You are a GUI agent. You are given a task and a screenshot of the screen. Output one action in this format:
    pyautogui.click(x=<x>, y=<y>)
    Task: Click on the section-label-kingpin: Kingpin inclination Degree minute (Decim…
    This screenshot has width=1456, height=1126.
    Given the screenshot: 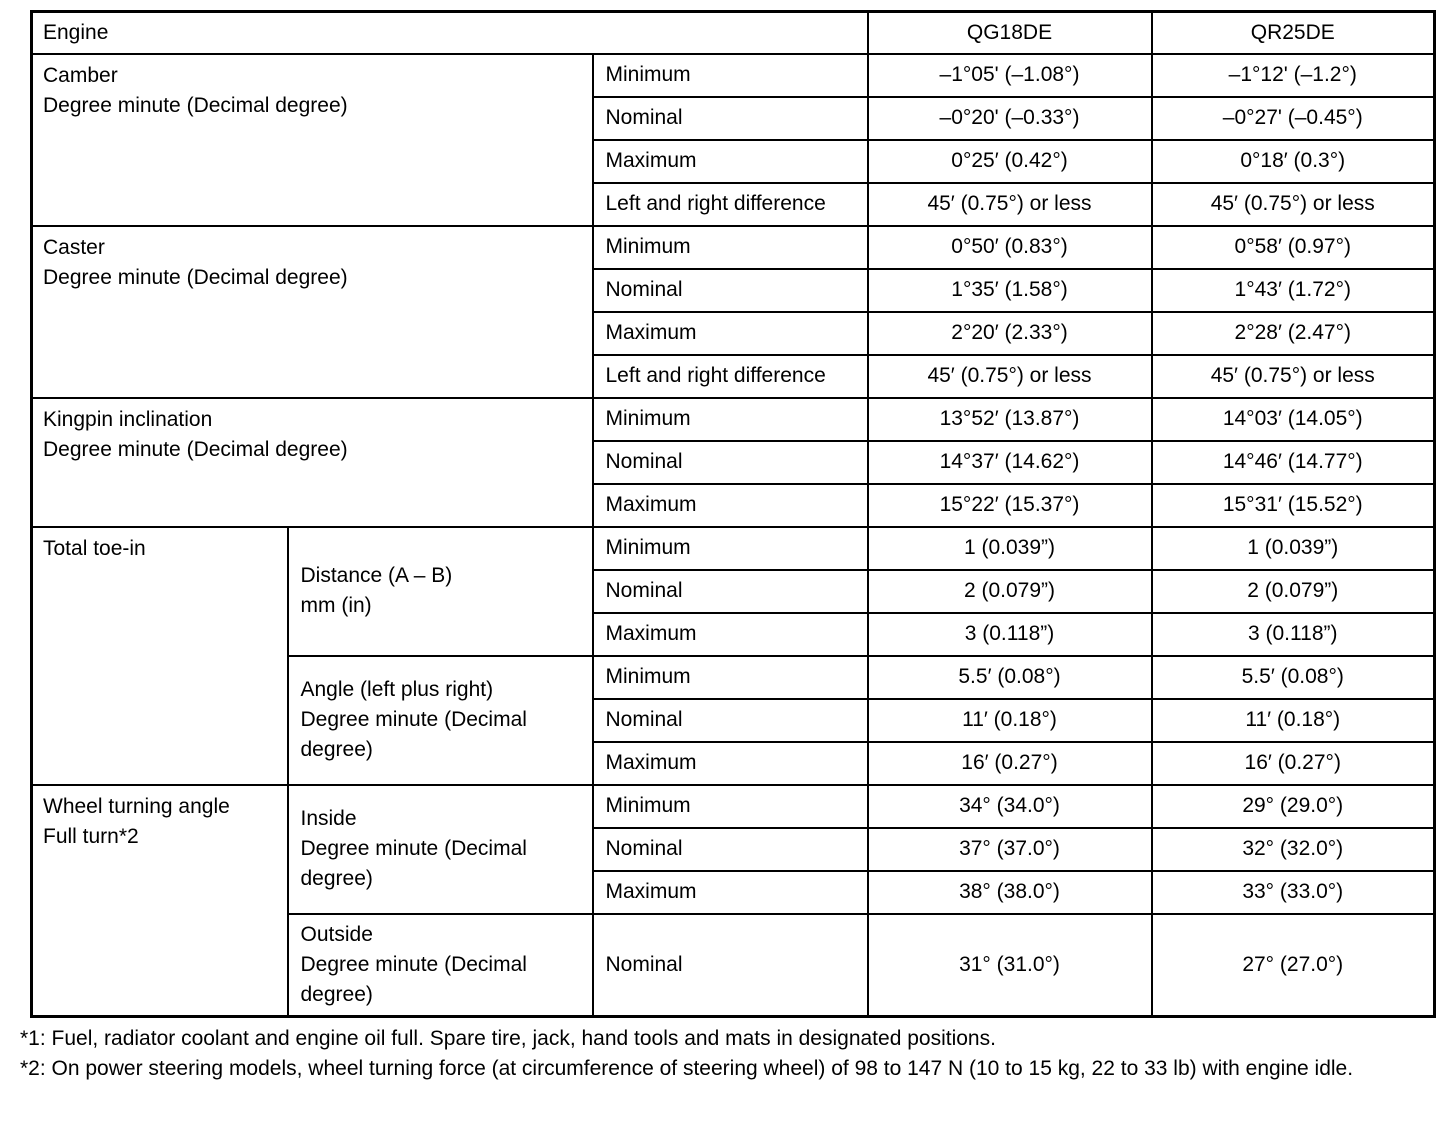 What is the action you would take?
    pyautogui.click(x=312, y=462)
    